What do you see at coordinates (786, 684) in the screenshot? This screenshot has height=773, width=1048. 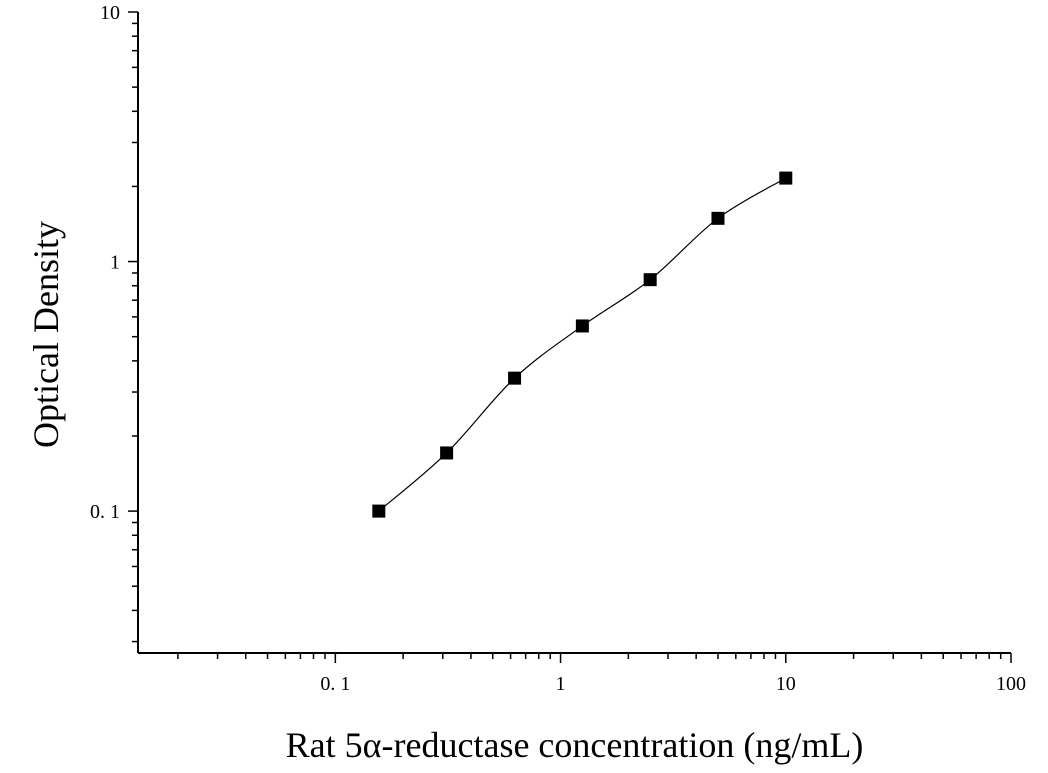 I see `x-tick-label: 10` at bounding box center [786, 684].